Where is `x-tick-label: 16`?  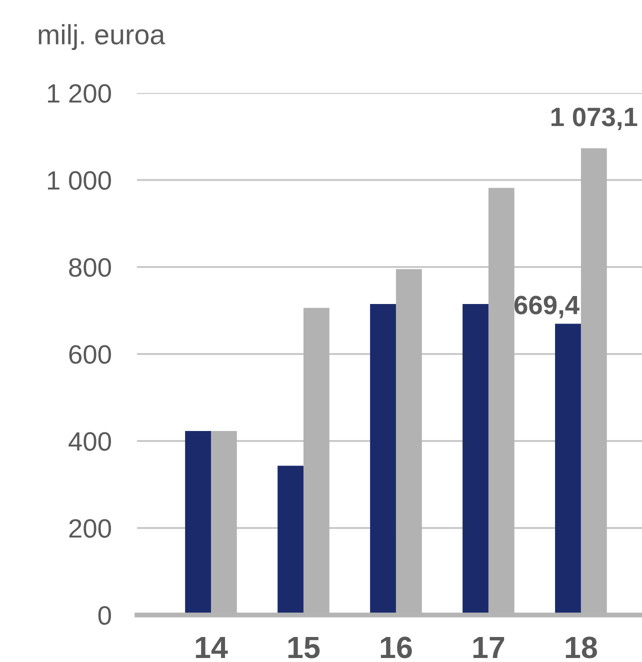
x-tick-label: 16 is located at coordinates (396, 647).